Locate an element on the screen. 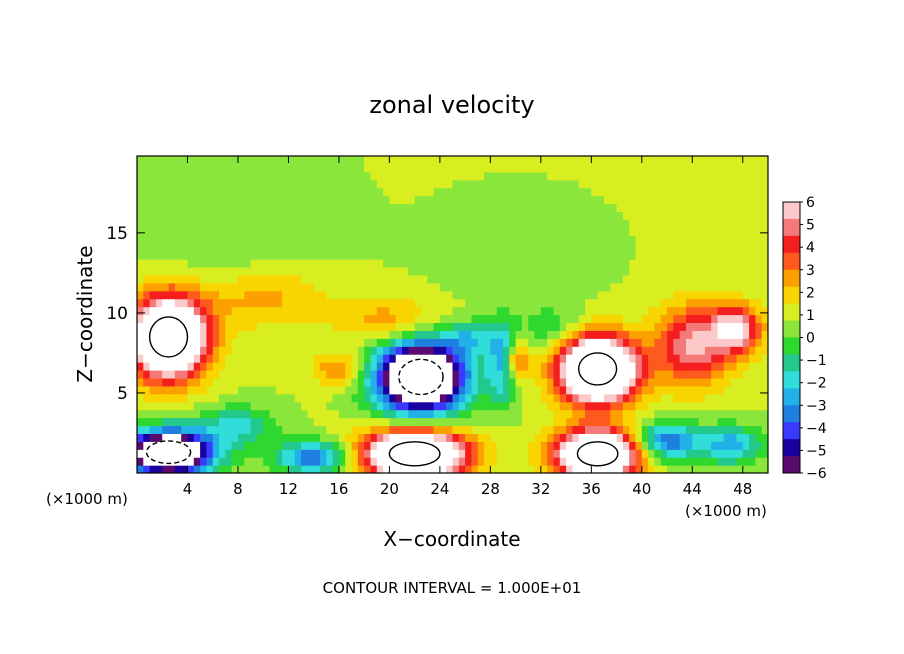 Image resolution: width=904 pixels, height=654 pixels. x-tick-label: 20 is located at coordinates (389, 489).